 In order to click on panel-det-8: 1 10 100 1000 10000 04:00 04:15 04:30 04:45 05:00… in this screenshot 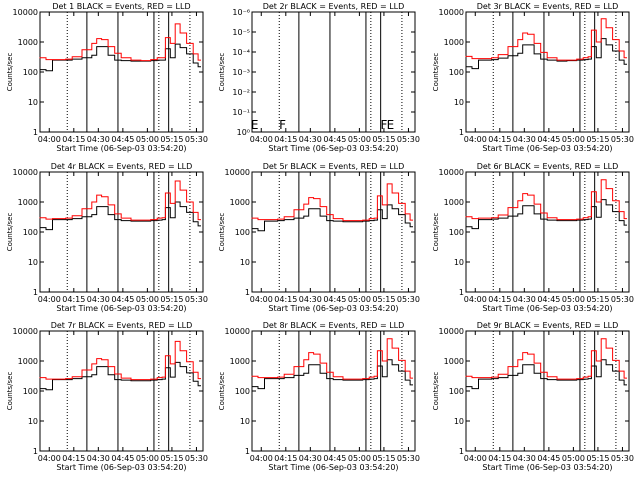, I will do `click(319, 396)`.